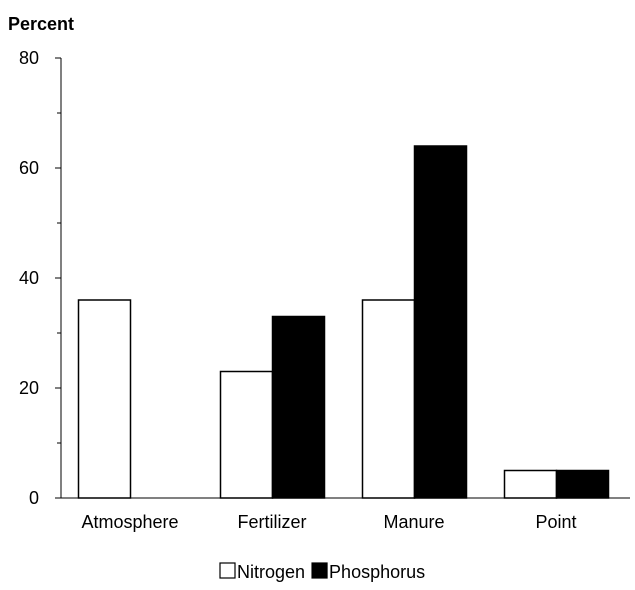 The image size is (635, 590). I want to click on y-tick-label: 40, so click(29, 278).